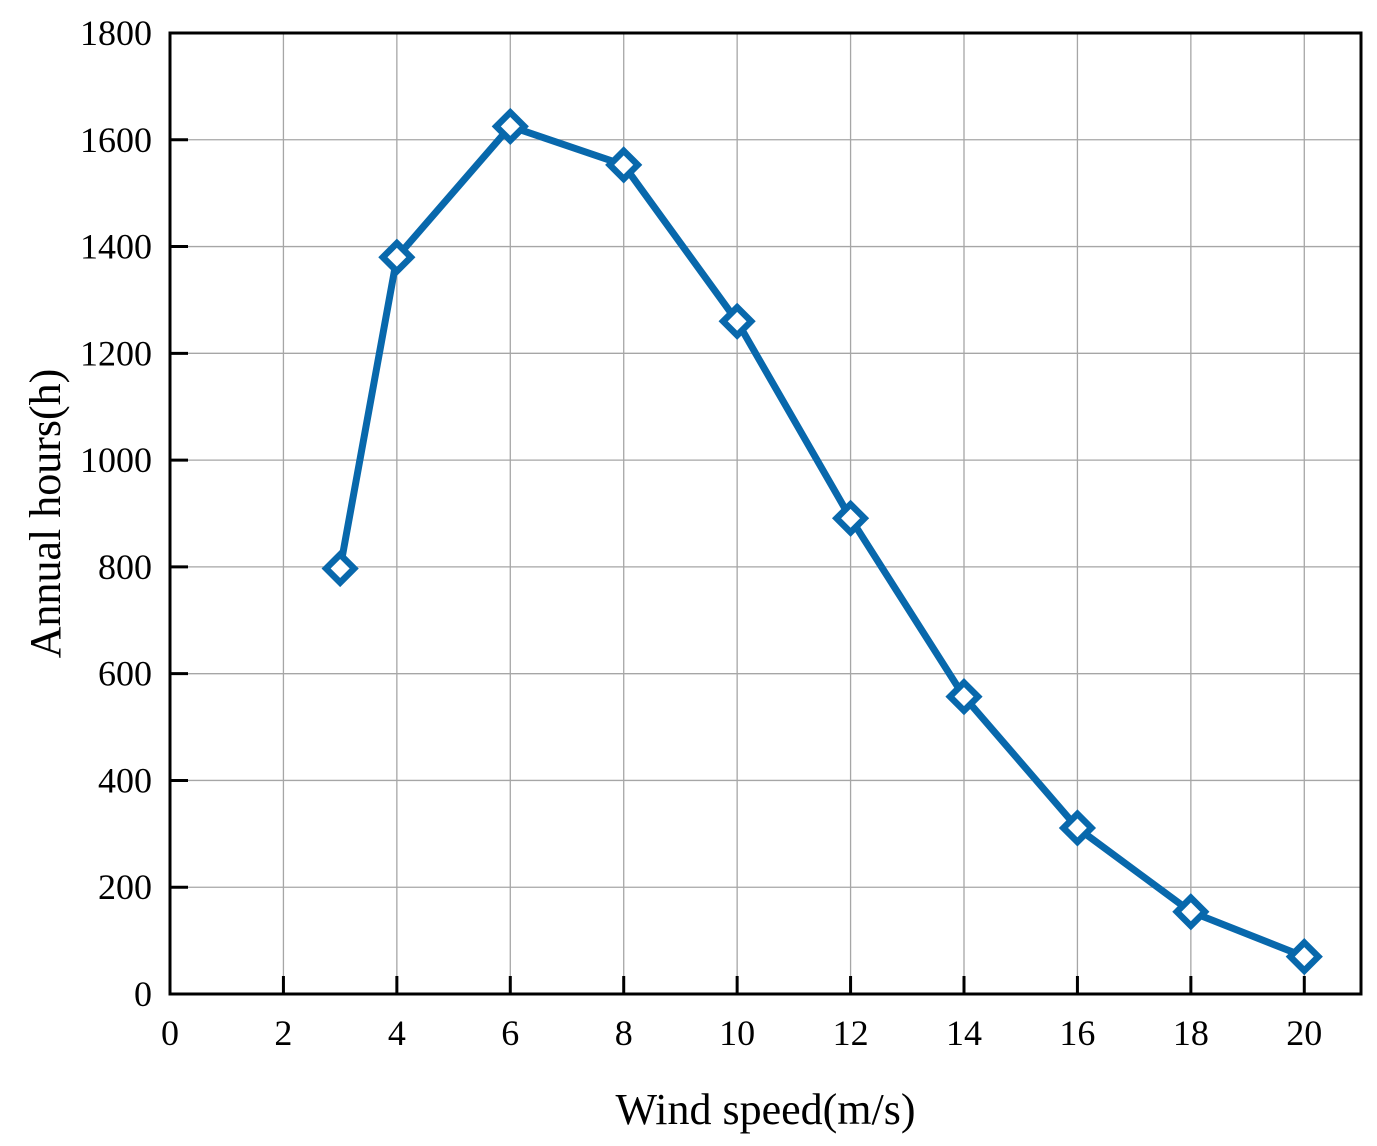  What do you see at coordinates (143, 994) in the screenshot?
I see `y-tick-label: 0` at bounding box center [143, 994].